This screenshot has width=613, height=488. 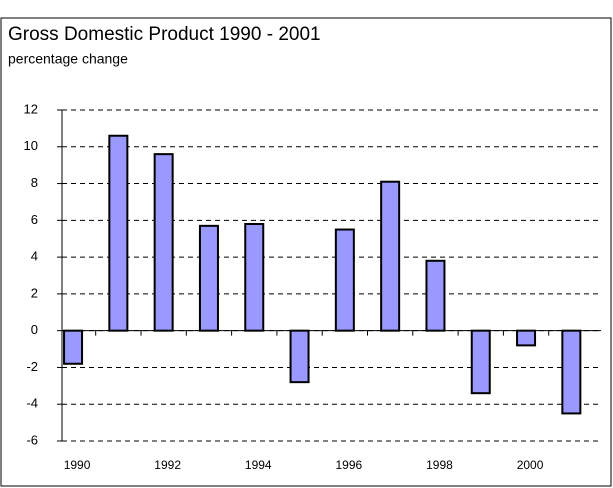 What do you see at coordinates (34, 256) in the screenshot?
I see `y-tick-label: 4` at bounding box center [34, 256].